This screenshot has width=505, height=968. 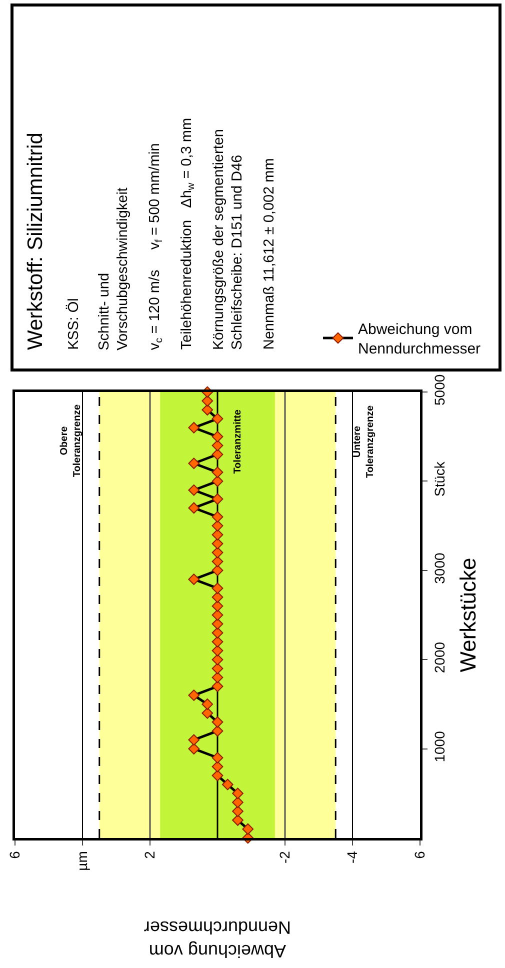 What do you see at coordinates (439, 746) in the screenshot?
I see `y-tick-label: 1000` at bounding box center [439, 746].